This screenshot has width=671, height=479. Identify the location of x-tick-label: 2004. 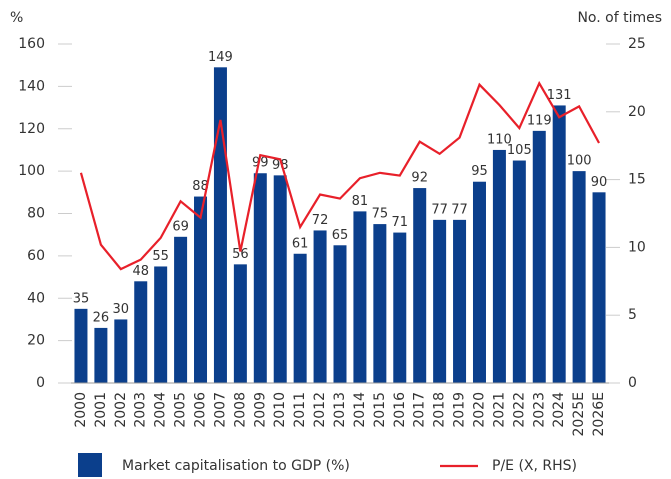
(161, 410).